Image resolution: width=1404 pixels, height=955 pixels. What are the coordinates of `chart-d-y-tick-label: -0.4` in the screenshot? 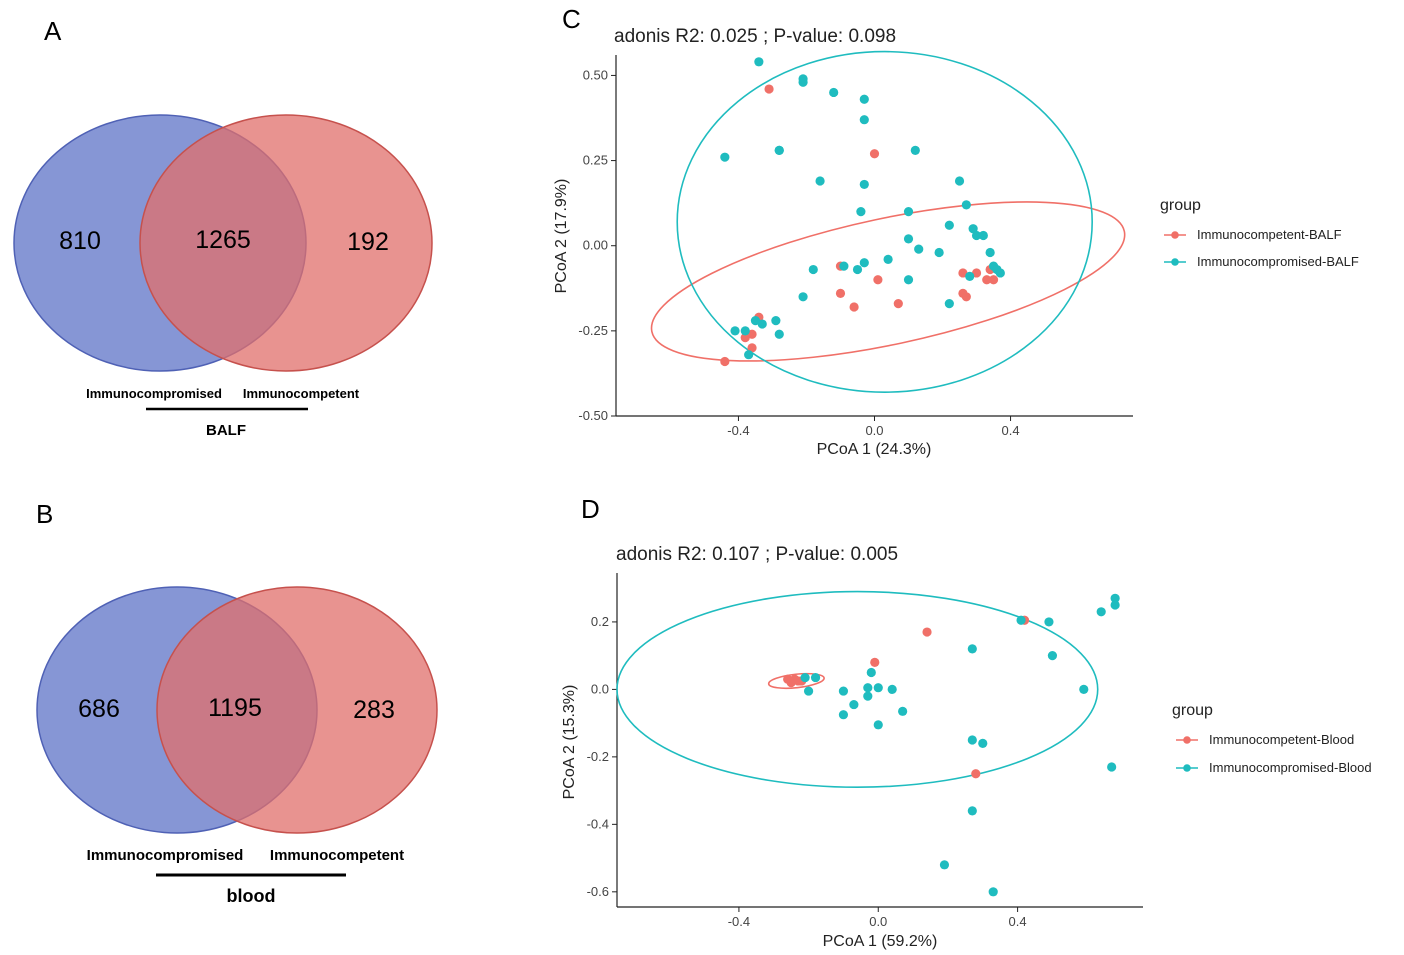 It's located at (598, 823).